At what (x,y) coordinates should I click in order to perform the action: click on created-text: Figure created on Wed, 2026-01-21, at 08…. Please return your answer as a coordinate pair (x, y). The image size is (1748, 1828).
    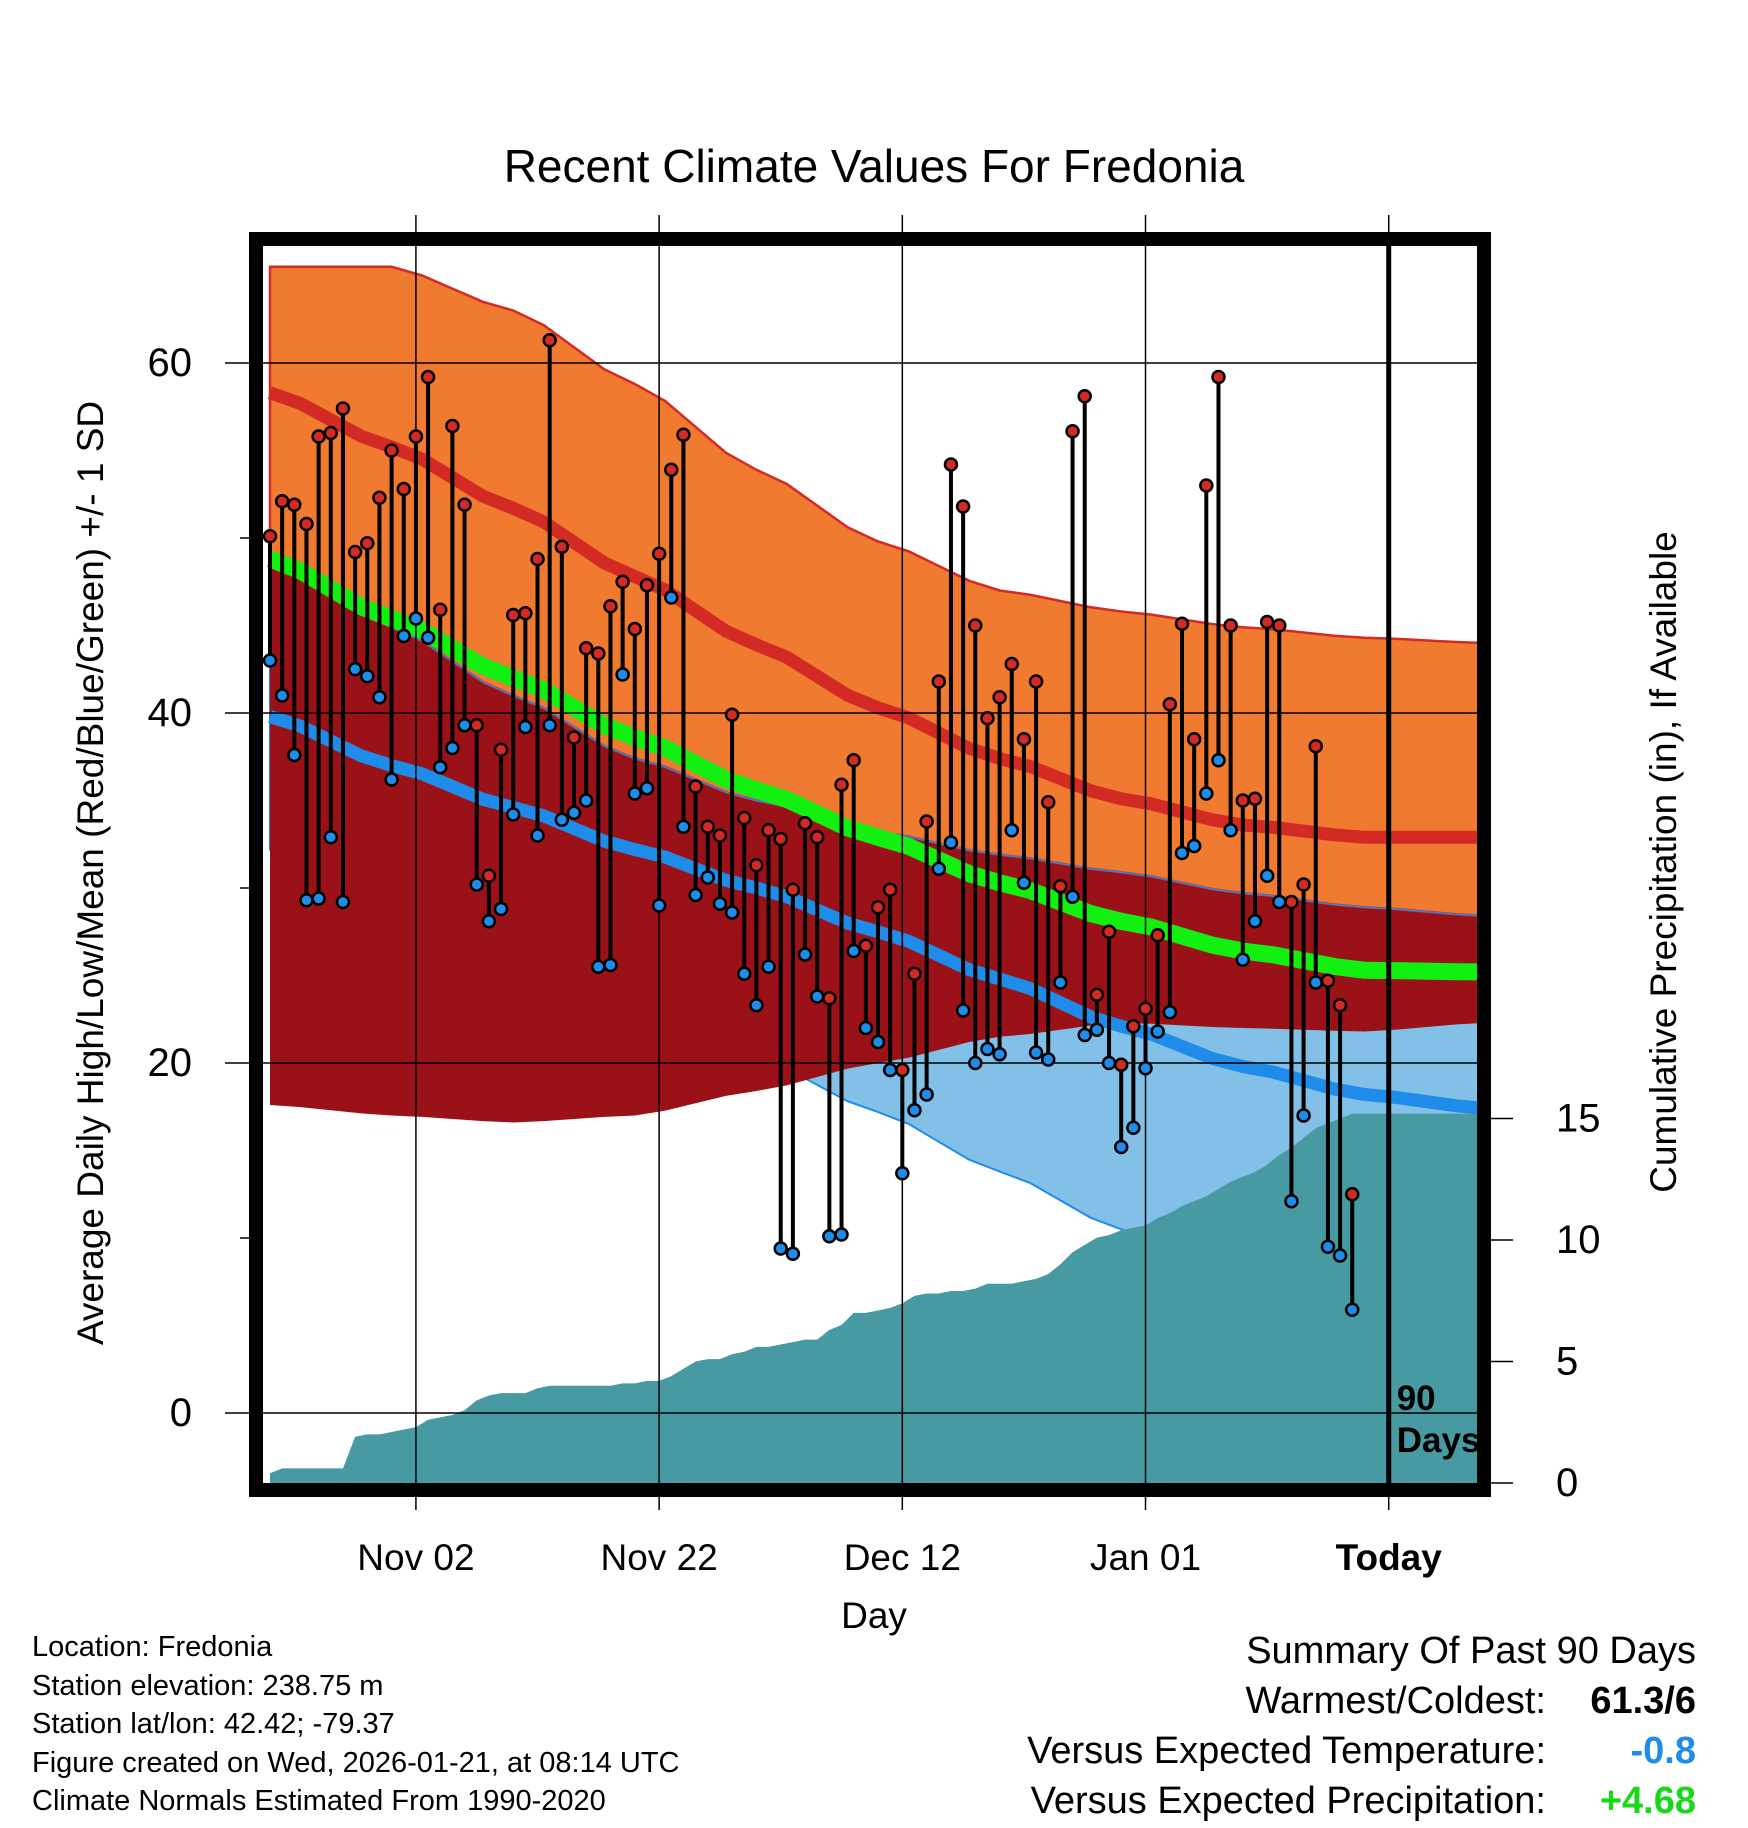
    Looking at the image, I should click on (356, 1762).